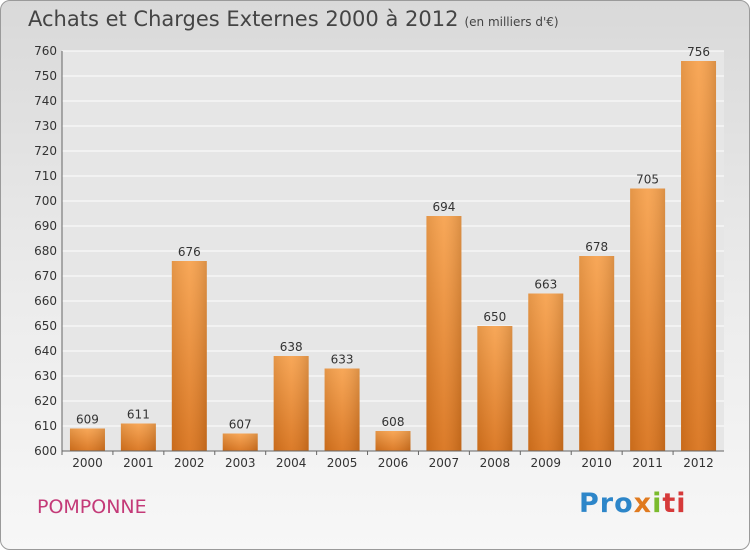 Image resolution: width=750 pixels, height=550 pixels. I want to click on x-tick-label: 2003, so click(240, 463).